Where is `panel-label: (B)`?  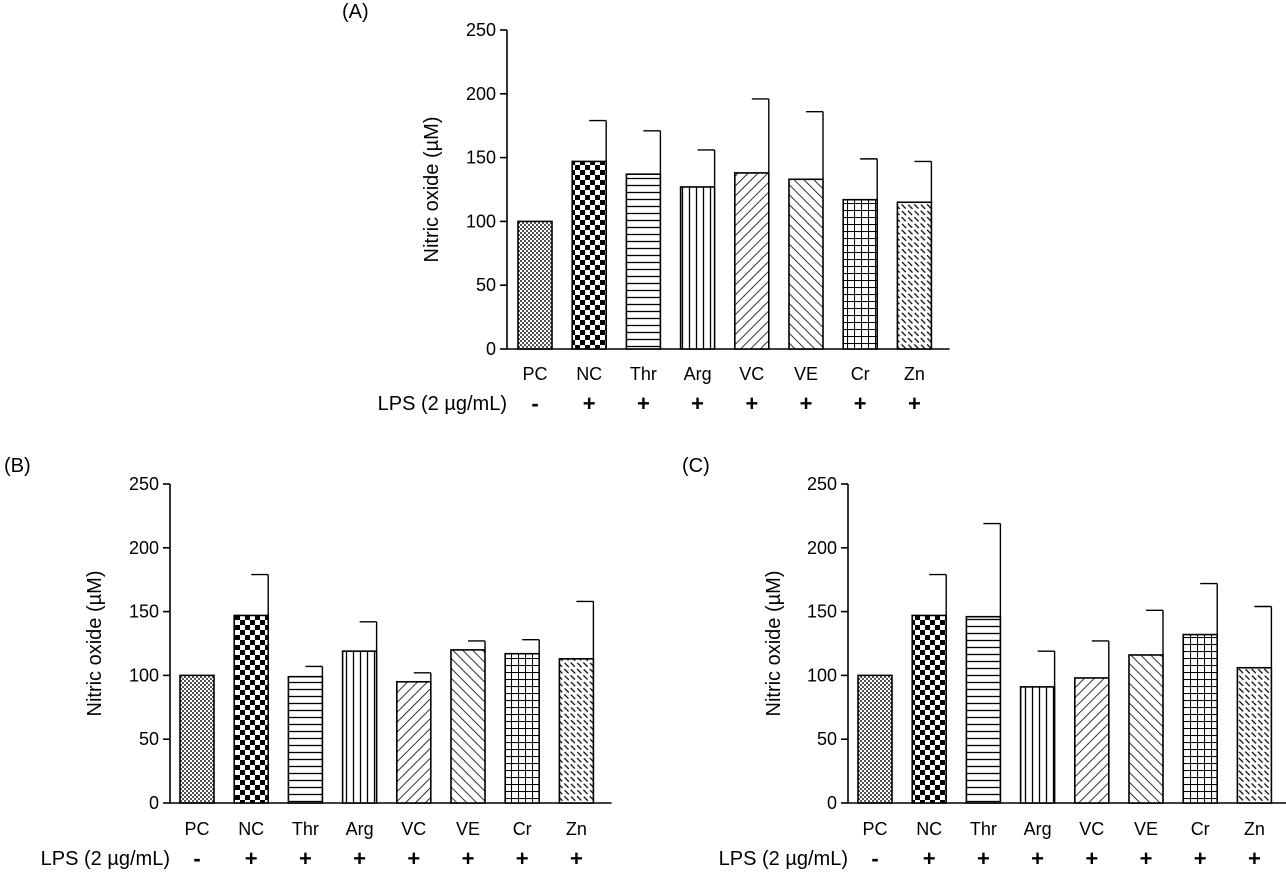
panel-label: (B) is located at coordinates (17, 466).